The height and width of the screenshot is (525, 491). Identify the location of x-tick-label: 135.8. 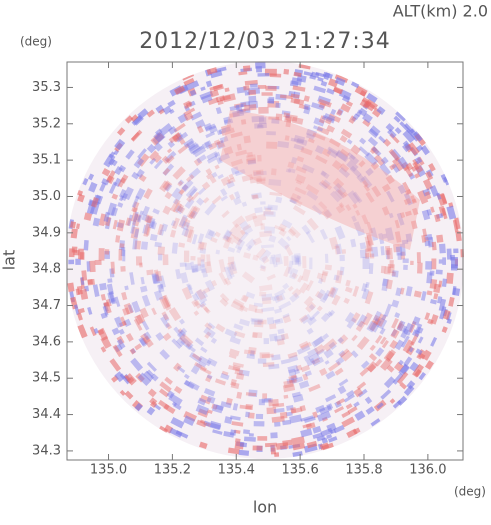
(363, 470).